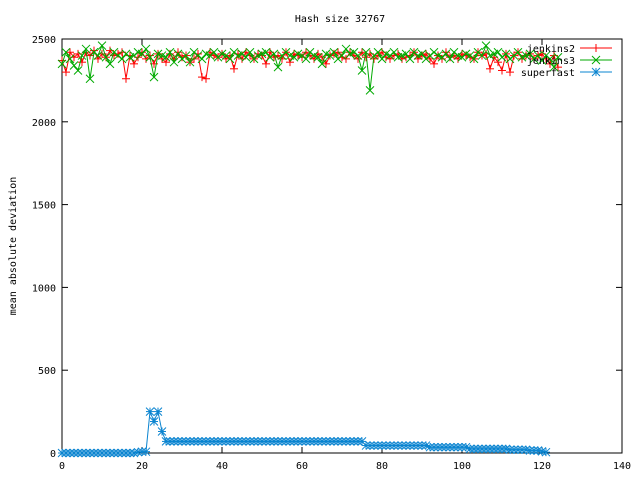 The height and width of the screenshot is (480, 640). I want to click on y-tick-label: 500, so click(47, 371).